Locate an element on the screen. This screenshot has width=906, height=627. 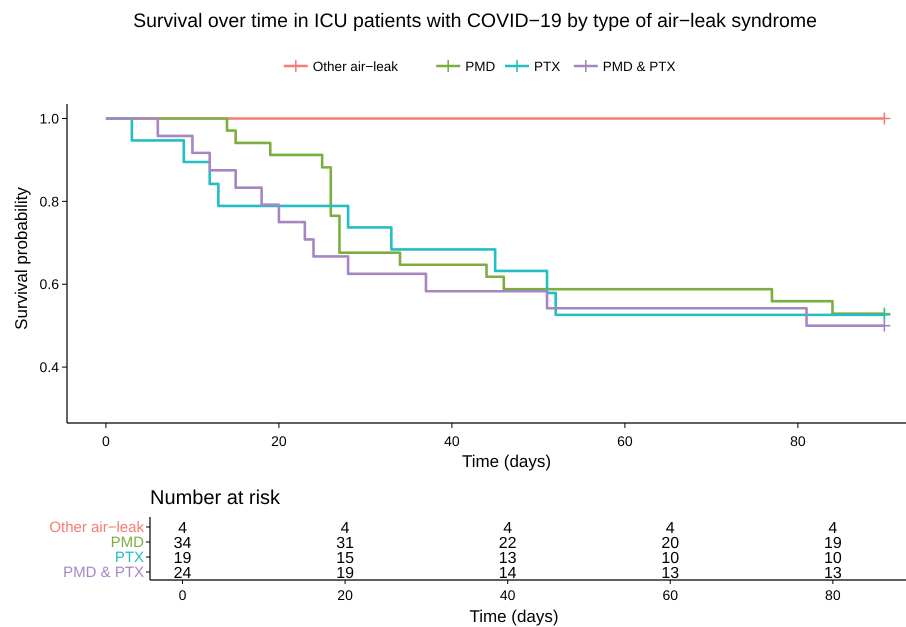
data-label: 31 is located at coordinates (345, 543).